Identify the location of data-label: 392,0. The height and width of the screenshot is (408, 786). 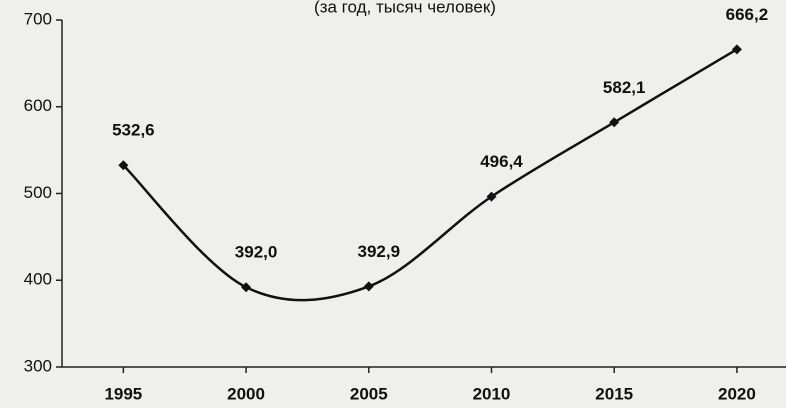
(256, 252).